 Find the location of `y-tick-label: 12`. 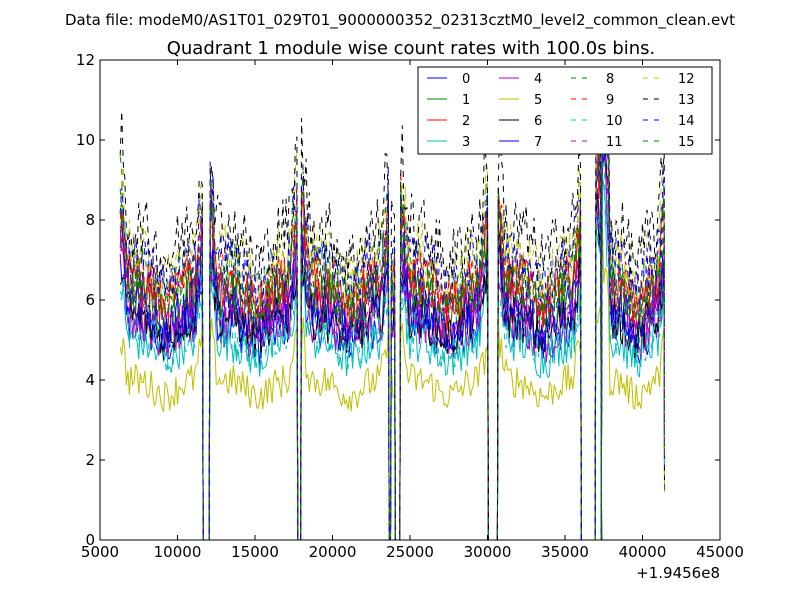

y-tick-label: 12 is located at coordinates (85, 60).